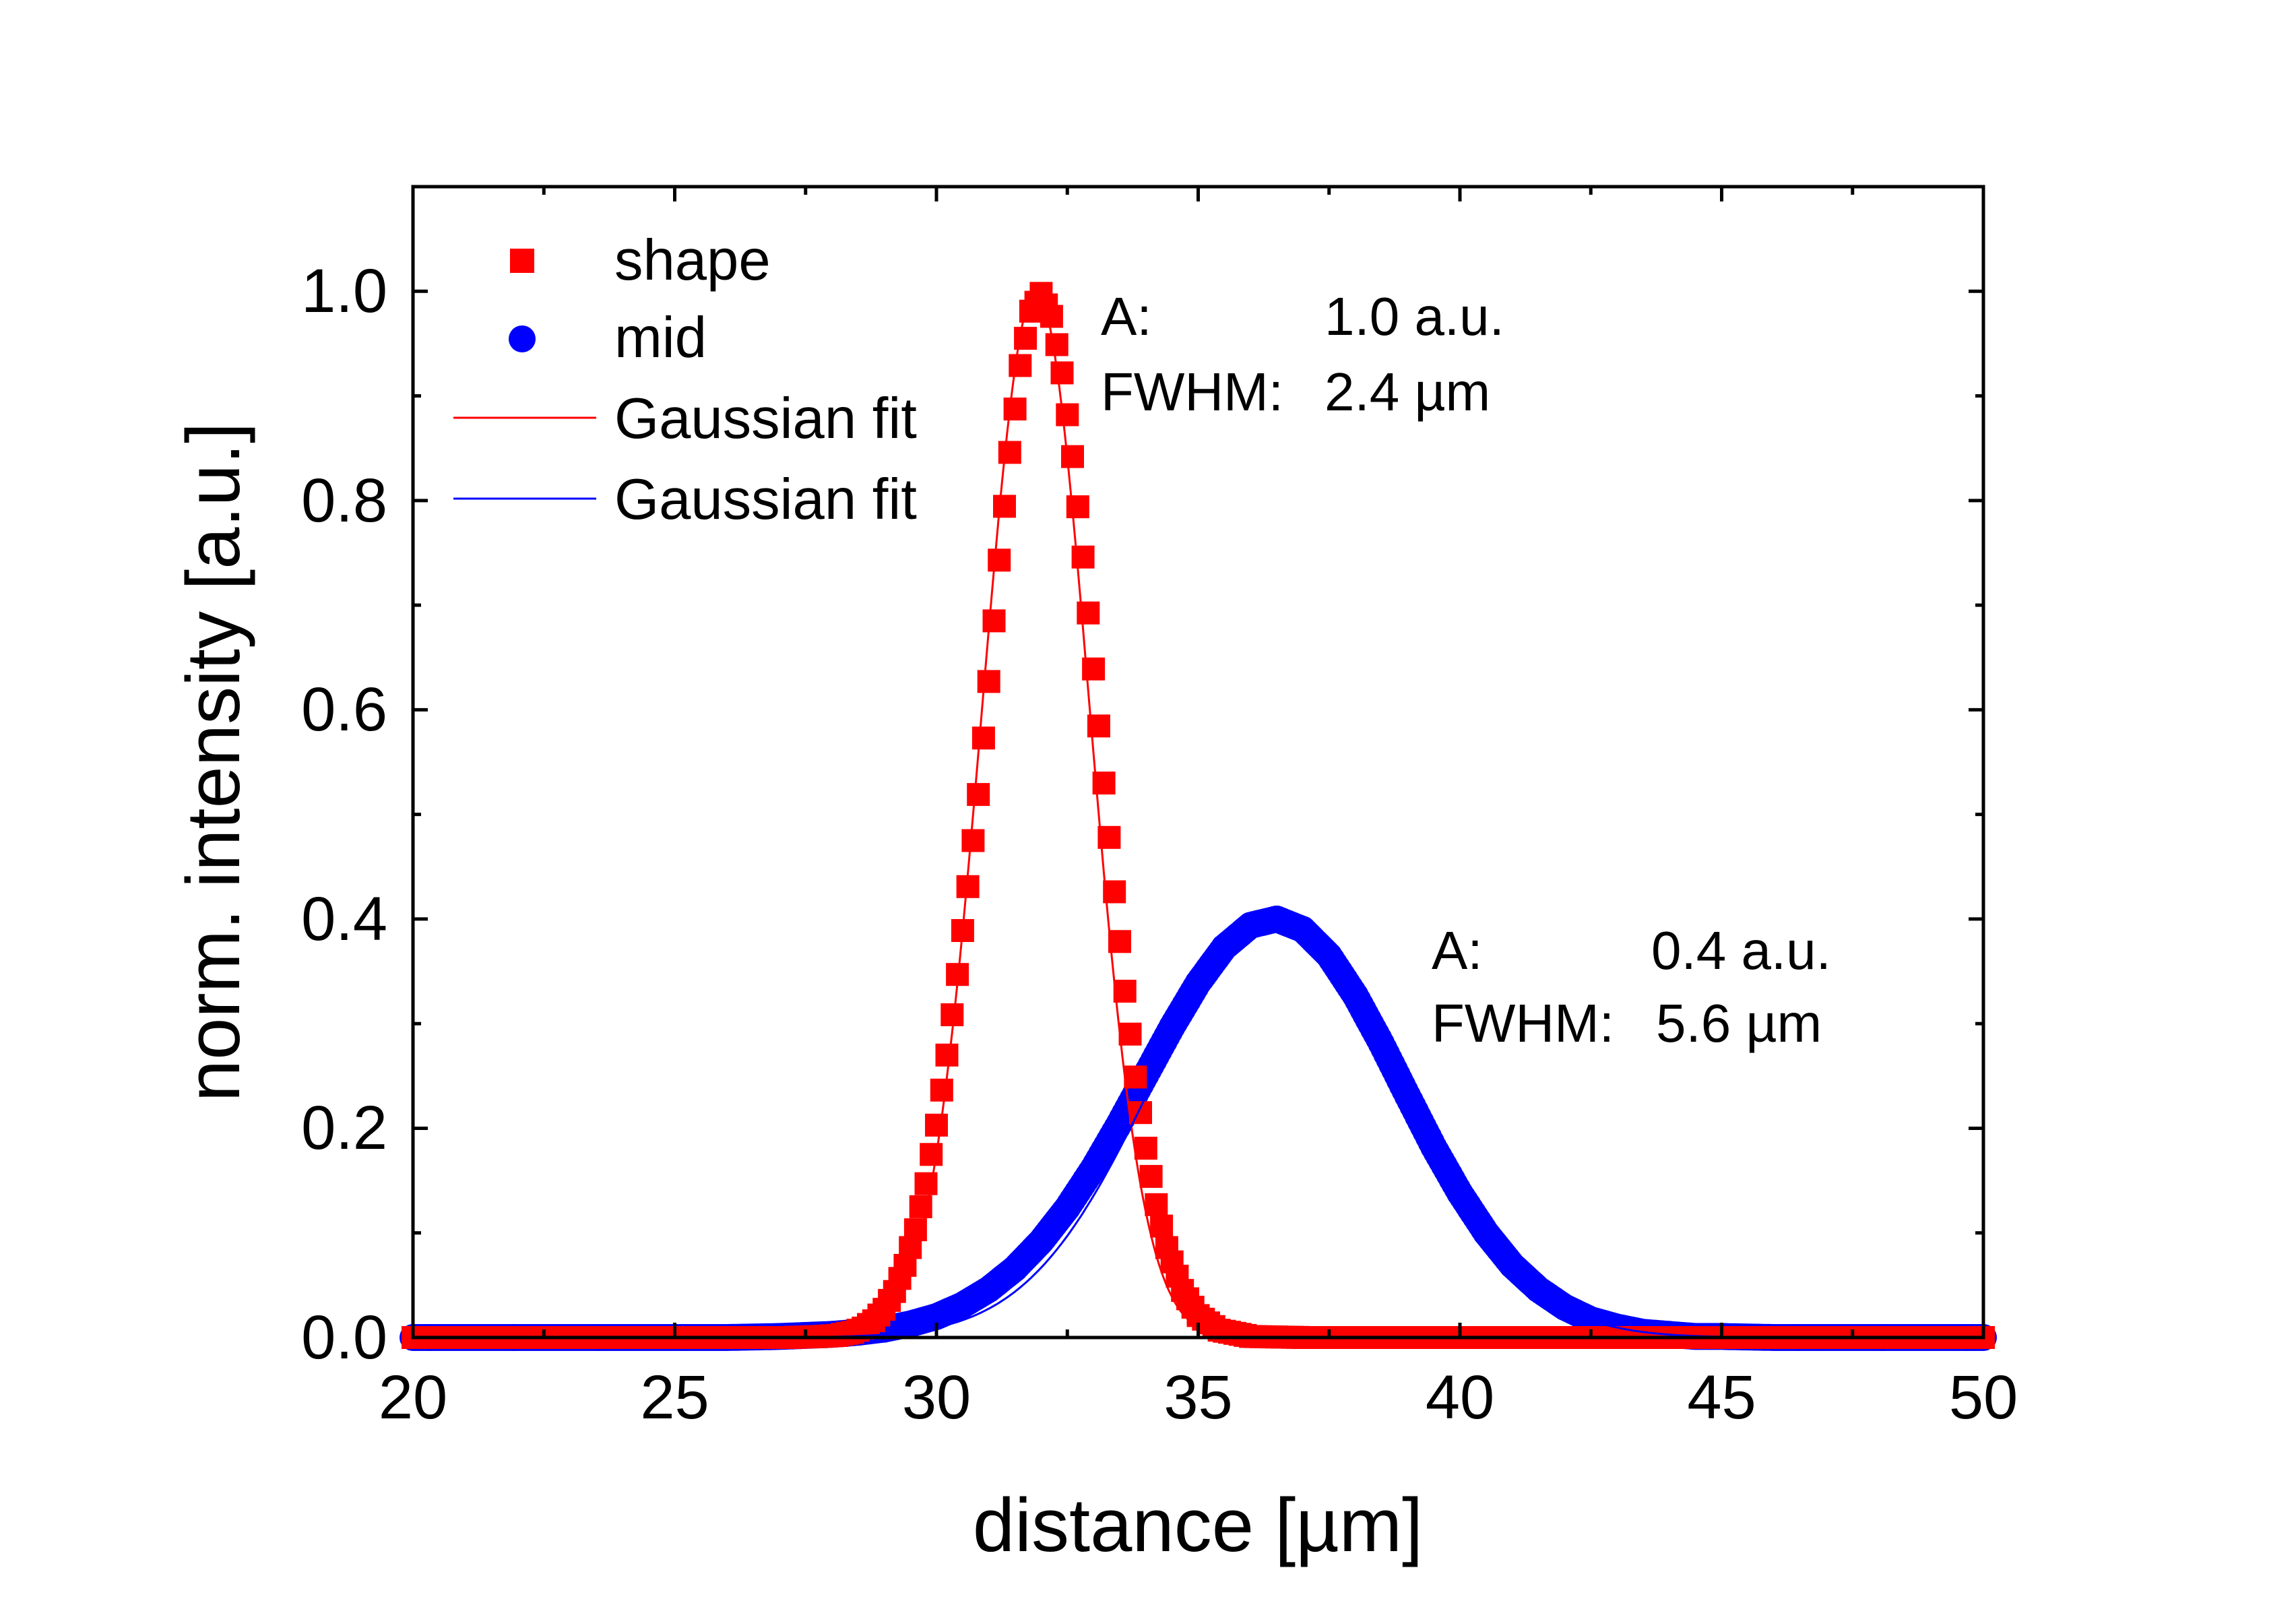 The width and height of the screenshot is (2296, 1603). Describe the element at coordinates (1739, 1023) in the screenshot. I see `annotation-fwhm-value: 5.6 µm` at that location.